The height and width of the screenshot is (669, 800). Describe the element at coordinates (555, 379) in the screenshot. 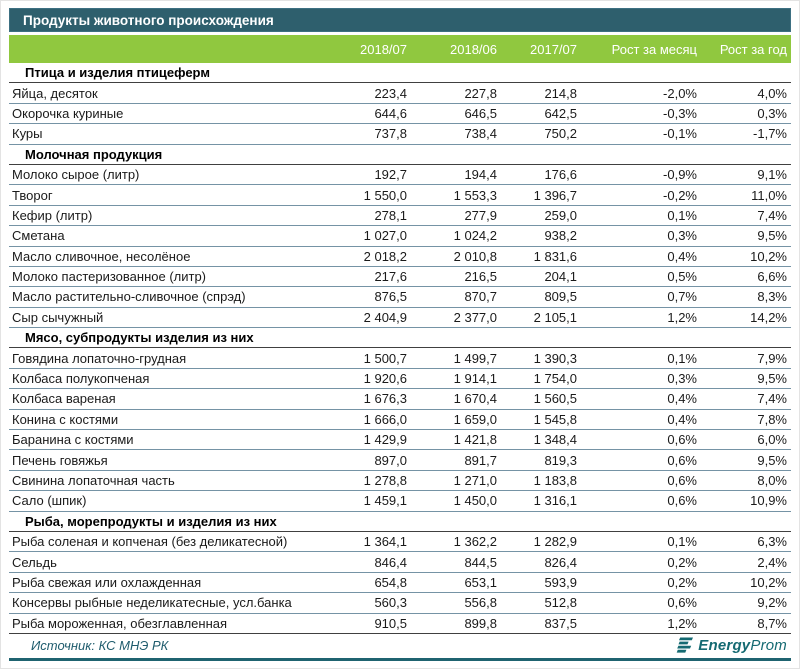

I see `price-cell: 1 754,0` at that location.